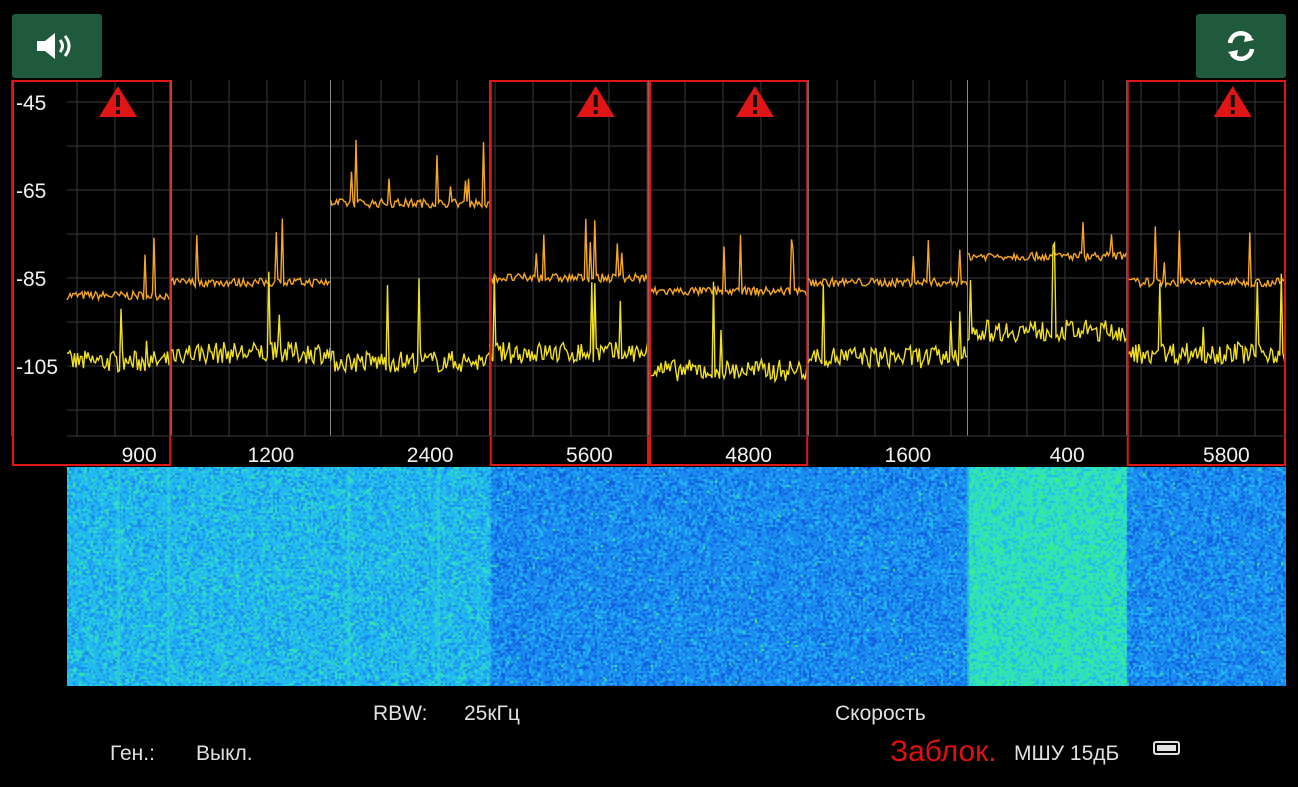  What do you see at coordinates (54, 46) in the screenshot?
I see `speaker-volume-icon` at bounding box center [54, 46].